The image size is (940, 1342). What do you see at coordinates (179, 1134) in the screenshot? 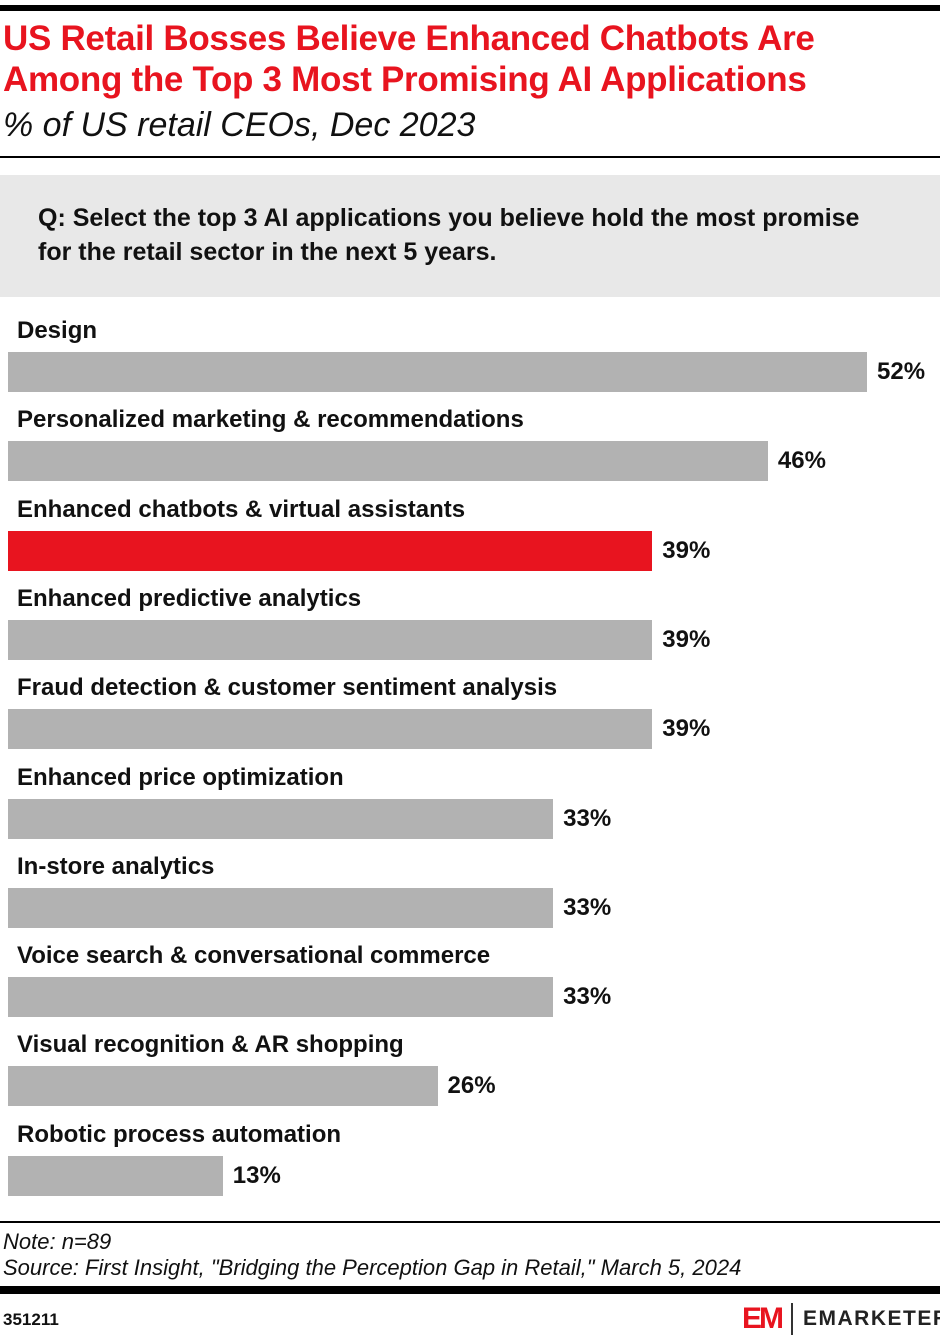
I see `bar-label: Robotic process automation` at bounding box center [179, 1134].